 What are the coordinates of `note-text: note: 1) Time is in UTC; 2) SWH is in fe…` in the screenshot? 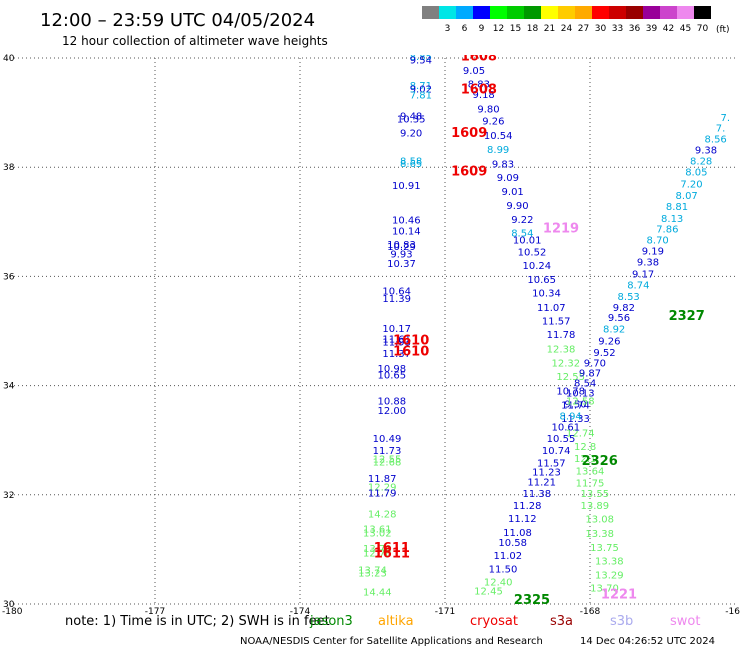 It's located at (197, 621).